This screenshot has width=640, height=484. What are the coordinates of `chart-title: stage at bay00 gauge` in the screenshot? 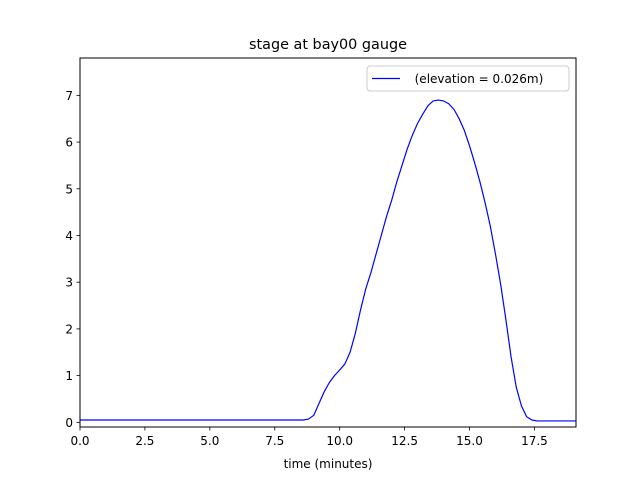 It's located at (328, 45).